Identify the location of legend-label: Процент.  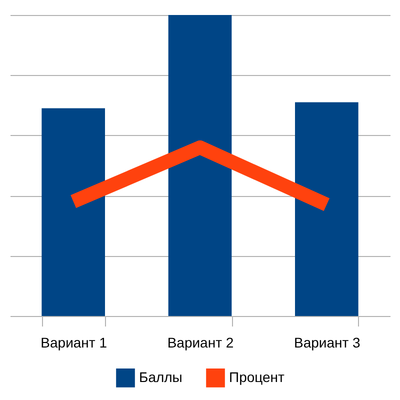
(257, 376).